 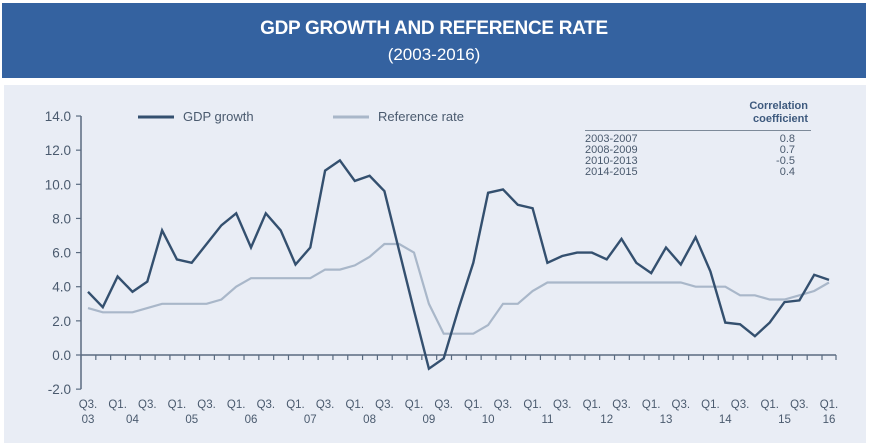 I want to click on correlation-period: 2008-2009, so click(x=611, y=150).